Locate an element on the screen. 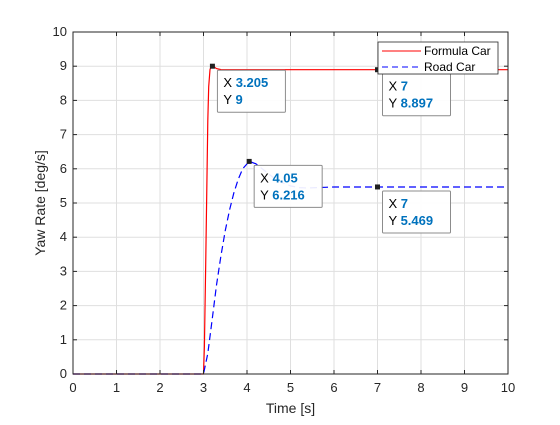  x-tick-label: 2 is located at coordinates (159, 387).